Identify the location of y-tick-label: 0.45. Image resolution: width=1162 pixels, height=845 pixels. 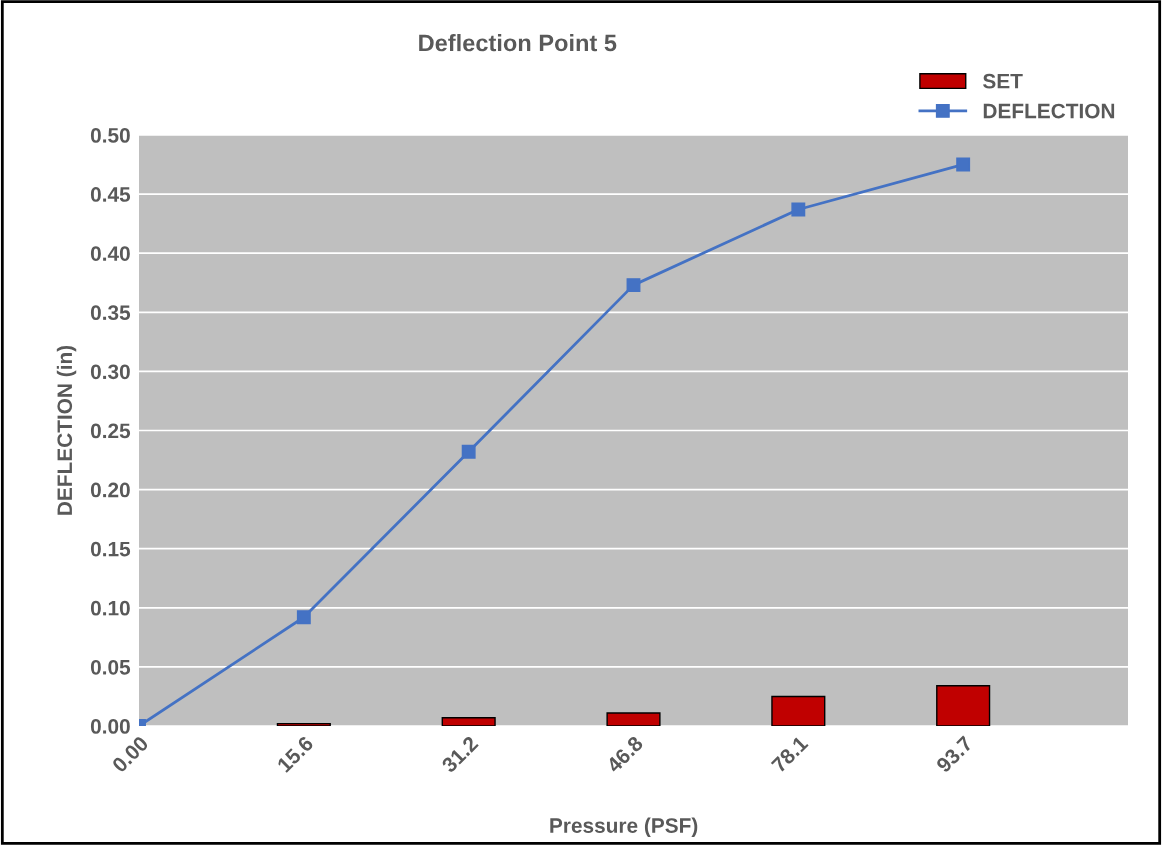
(110, 194).